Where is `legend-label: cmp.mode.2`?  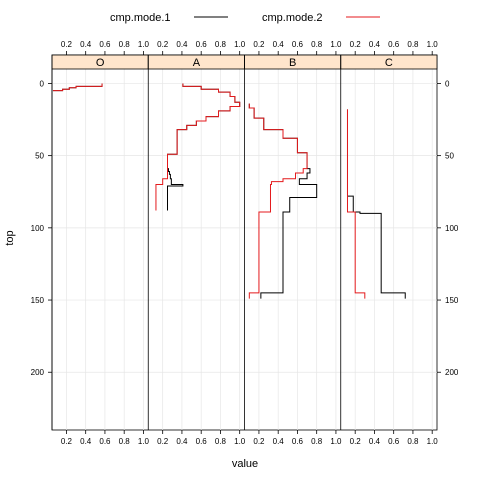 legend-label: cmp.mode.2 is located at coordinates (292, 18).